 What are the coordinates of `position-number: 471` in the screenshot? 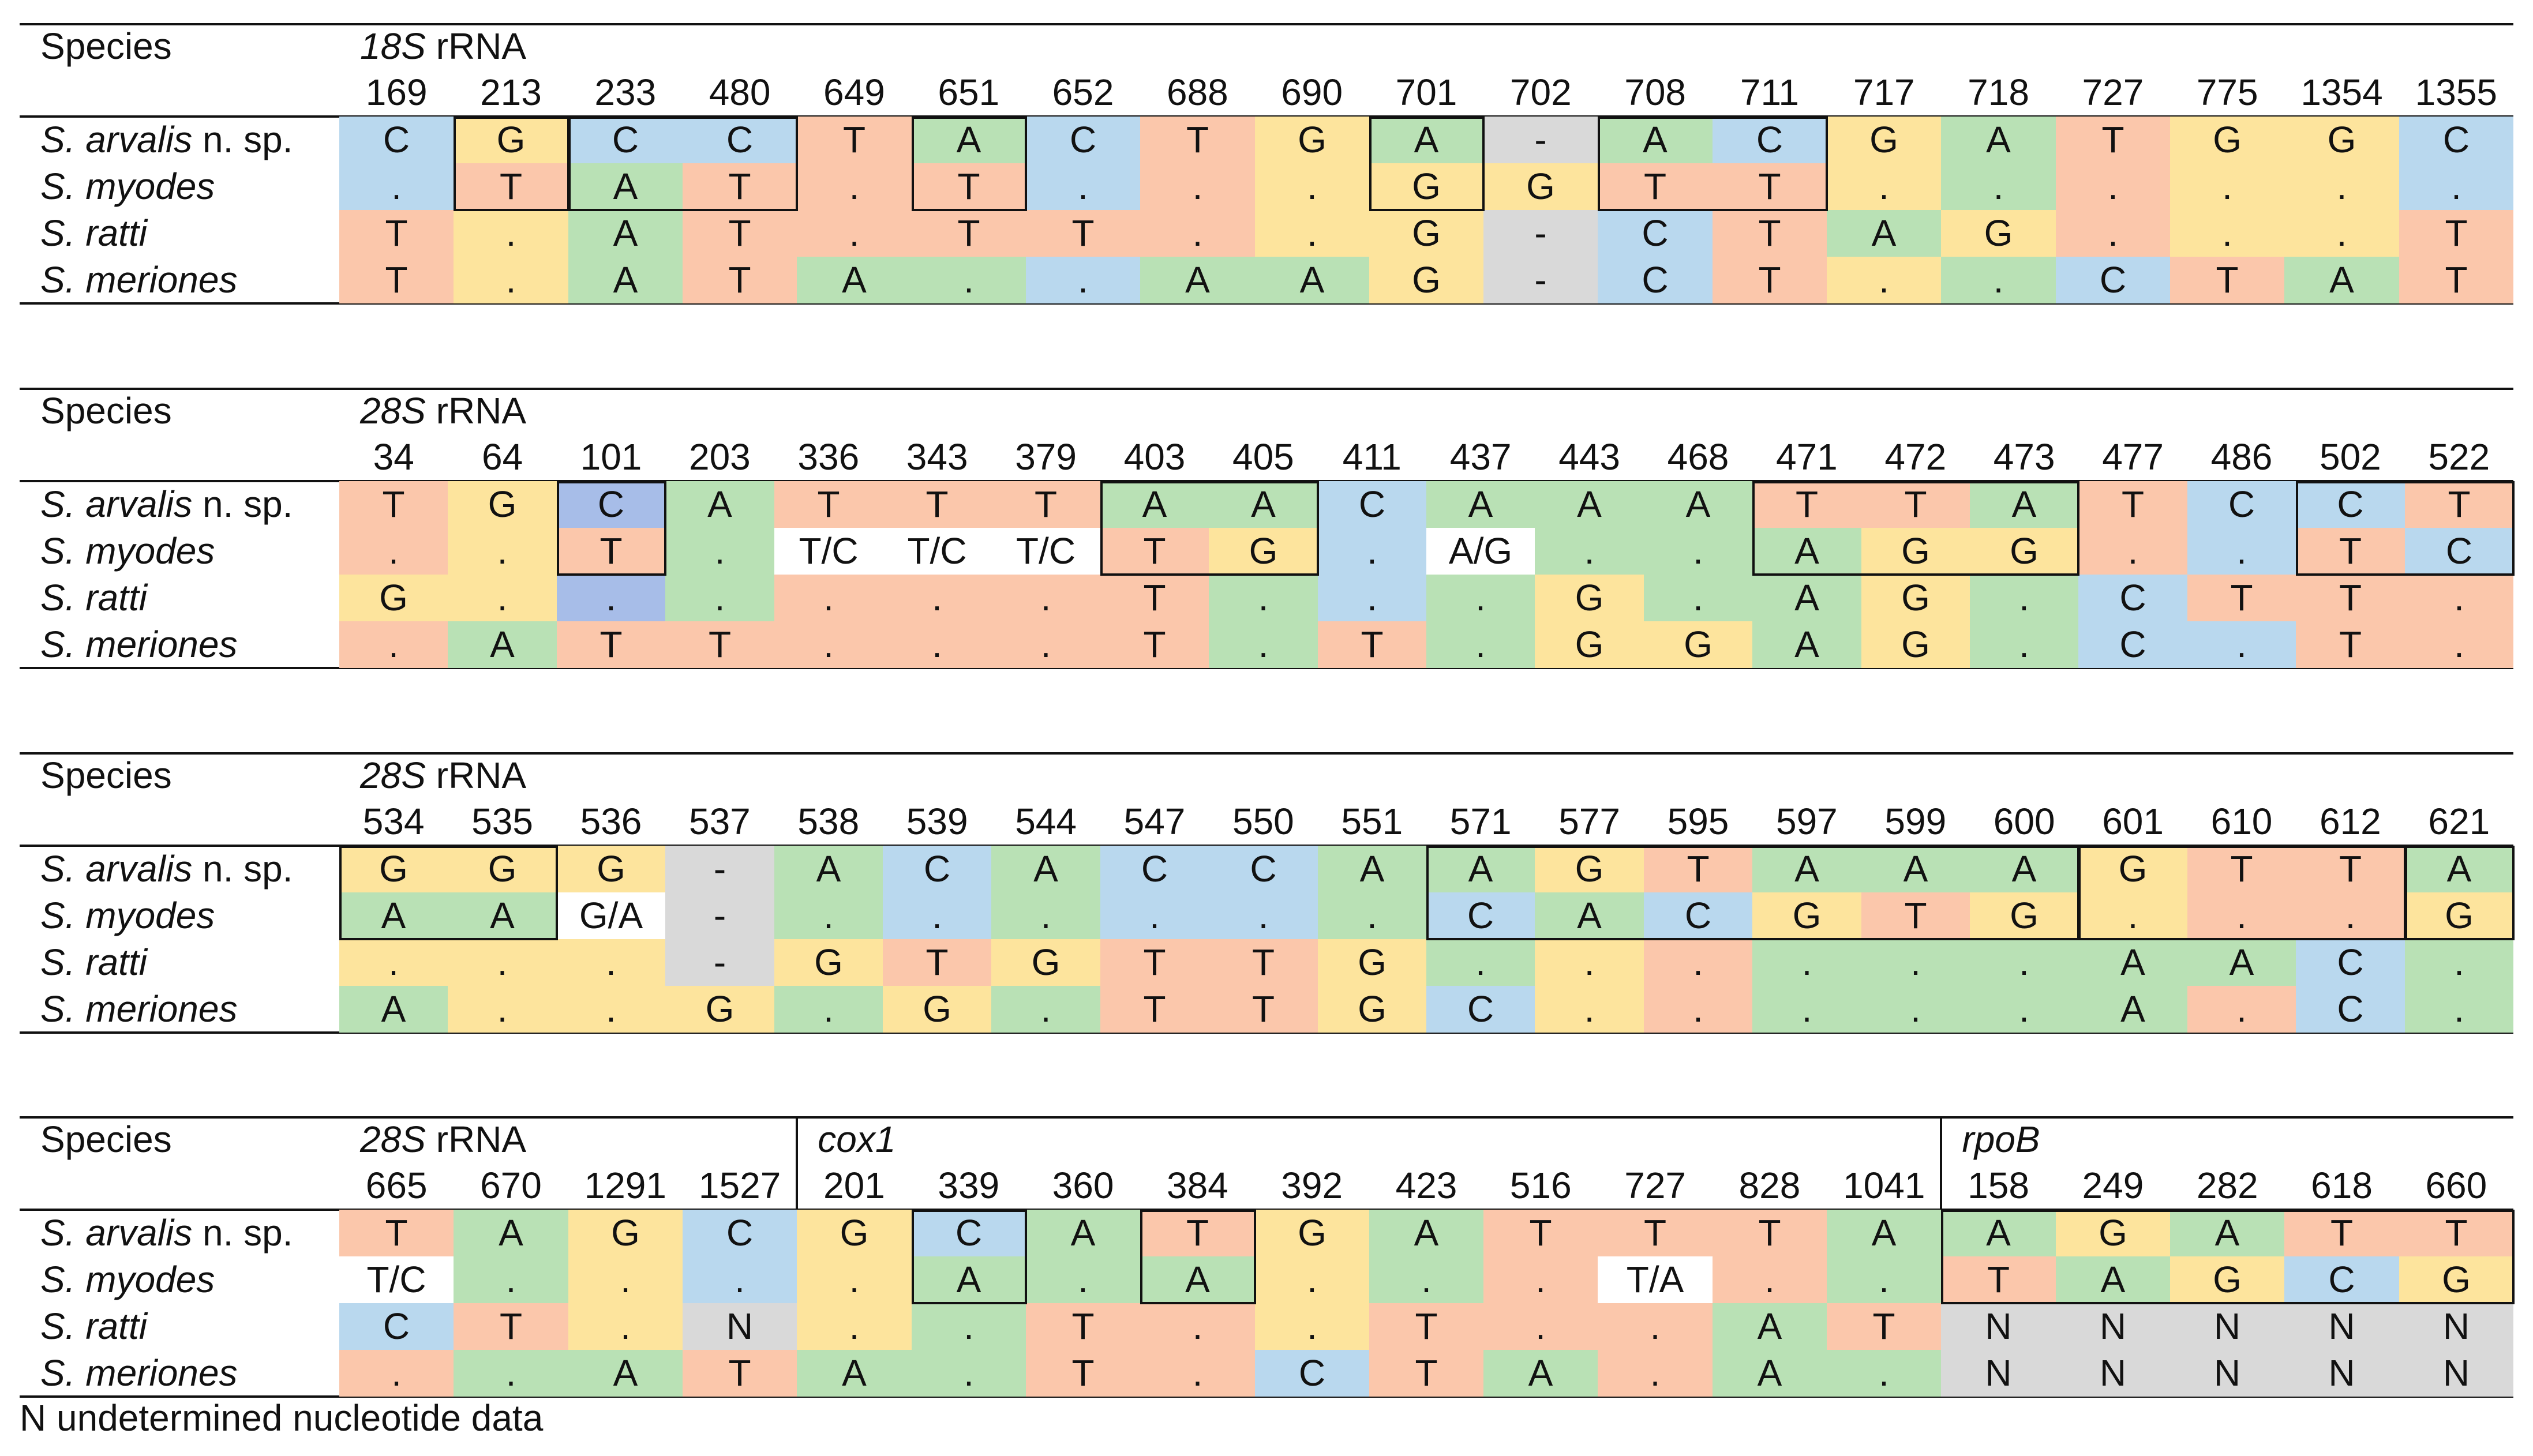 It's located at (1806, 457).